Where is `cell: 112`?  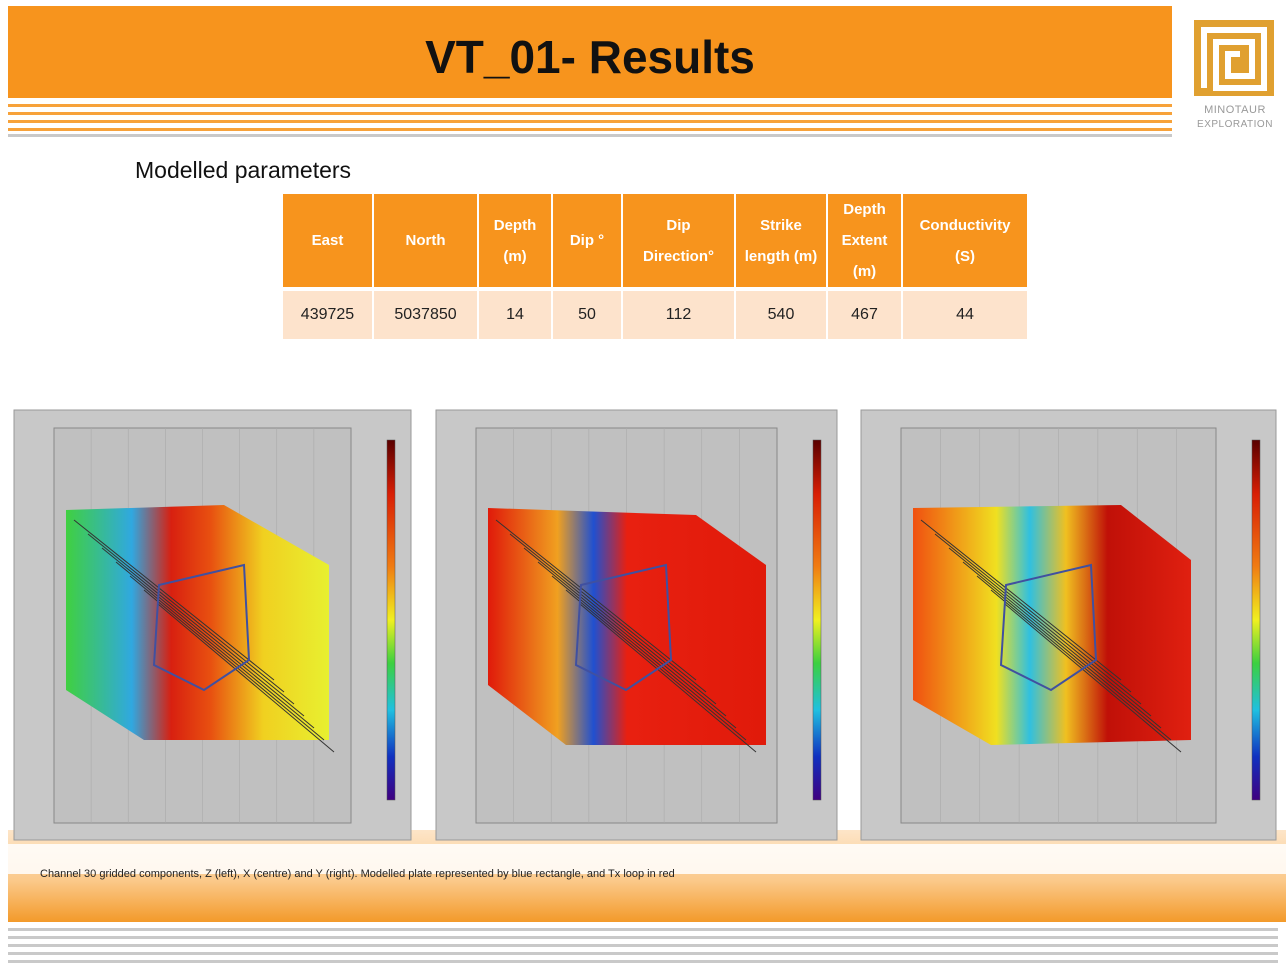
cell: 112 is located at coordinates (679, 313).